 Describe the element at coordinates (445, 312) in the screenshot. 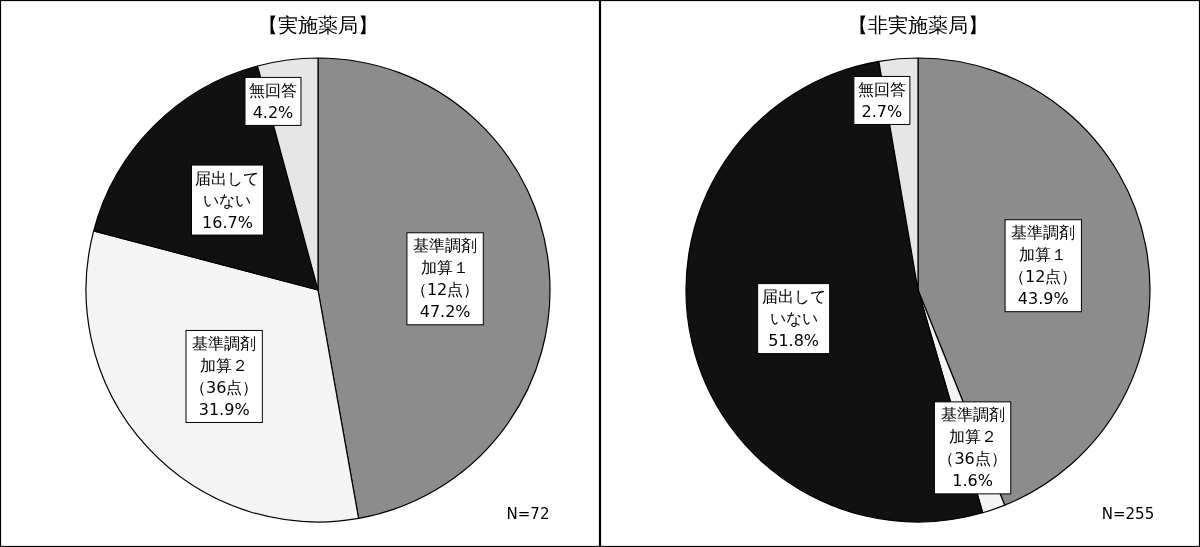

I see `data-label: 47.2%` at that location.